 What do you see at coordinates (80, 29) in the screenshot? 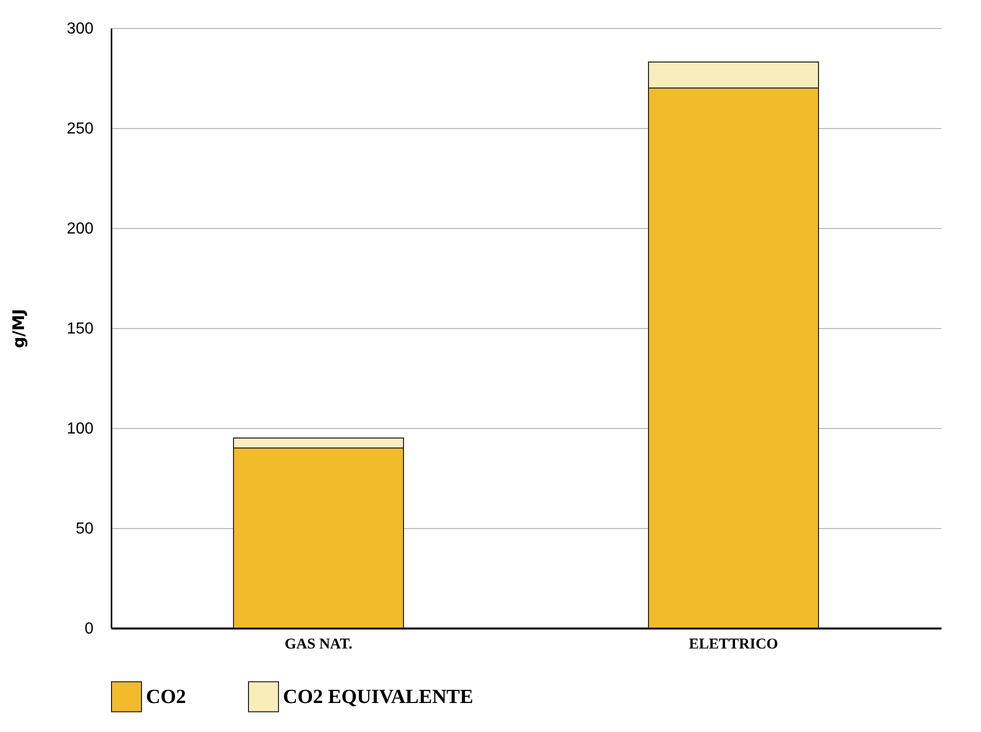
I see `y-tick-label: 300` at bounding box center [80, 29].